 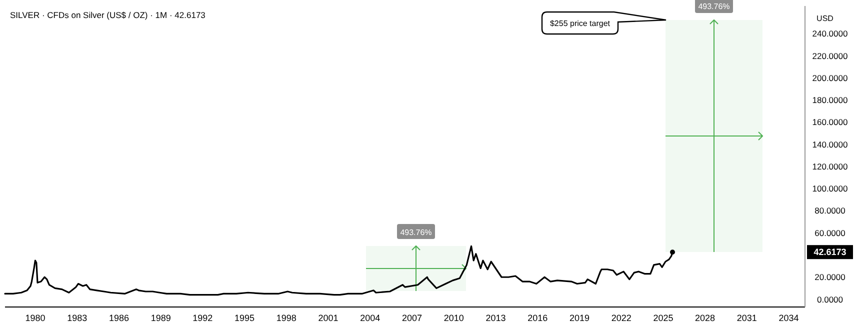 What do you see at coordinates (830, 233) in the screenshot?
I see `y-tick-label: 60.0000` at bounding box center [830, 233].